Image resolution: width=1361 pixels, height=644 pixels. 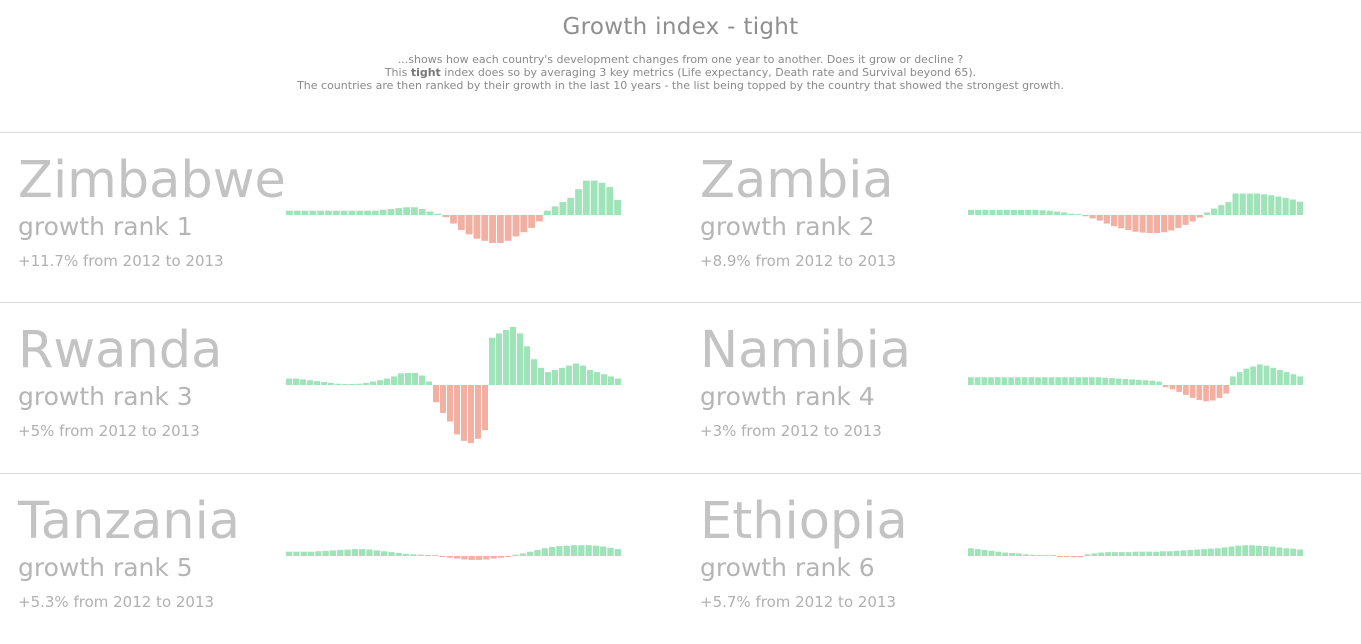 What do you see at coordinates (129, 521) in the screenshot?
I see `country-name: Tanzania` at bounding box center [129, 521].